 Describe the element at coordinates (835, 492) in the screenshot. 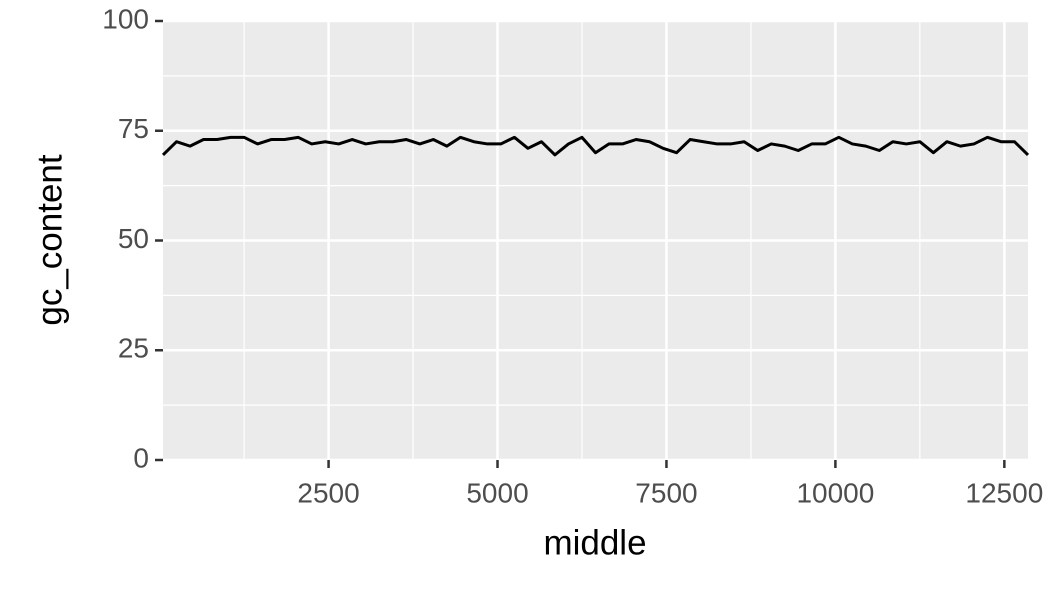

I see `x-tick-label: 10000` at that location.